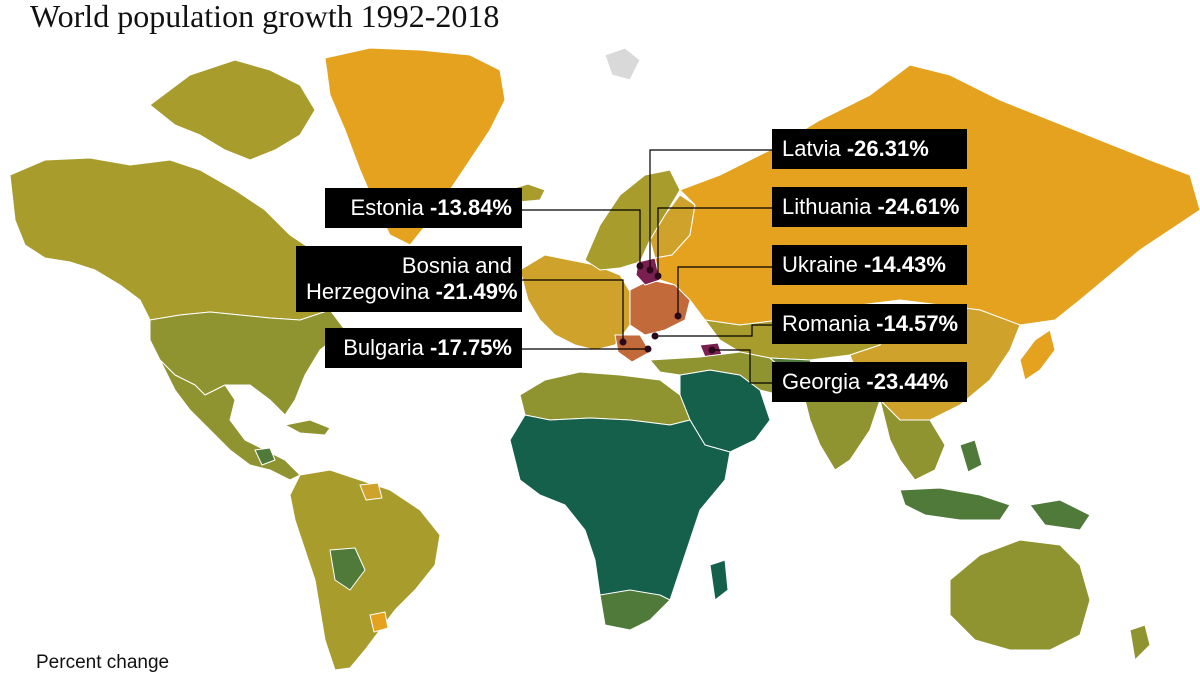 The height and width of the screenshot is (676, 1200). What do you see at coordinates (660, 307) in the screenshot?
I see `region-ukraine-area` at bounding box center [660, 307].